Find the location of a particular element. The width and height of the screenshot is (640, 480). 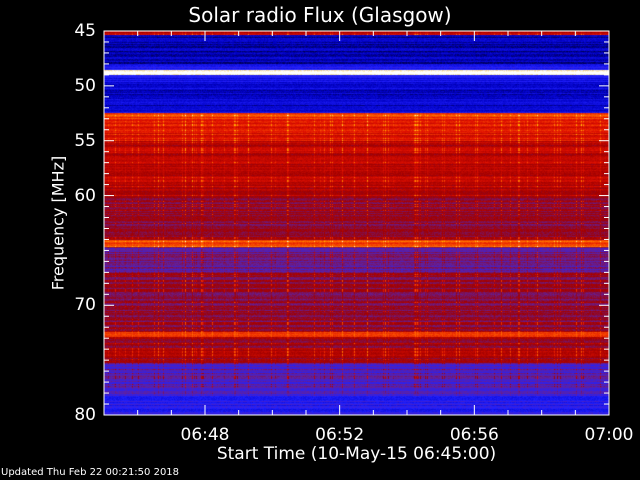

x-tick-label: 07:00 is located at coordinates (609, 435).